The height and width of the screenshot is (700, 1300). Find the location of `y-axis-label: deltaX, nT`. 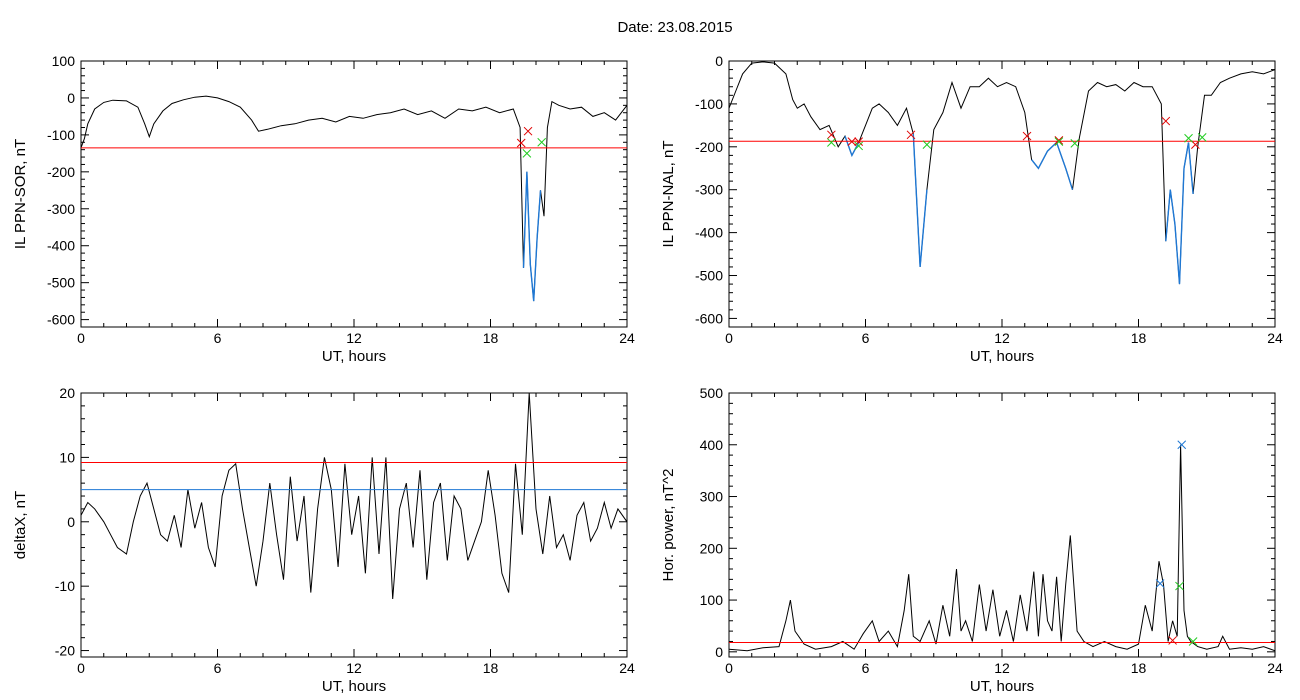

y-axis-label: deltaX, nT is located at coordinates (20, 525).